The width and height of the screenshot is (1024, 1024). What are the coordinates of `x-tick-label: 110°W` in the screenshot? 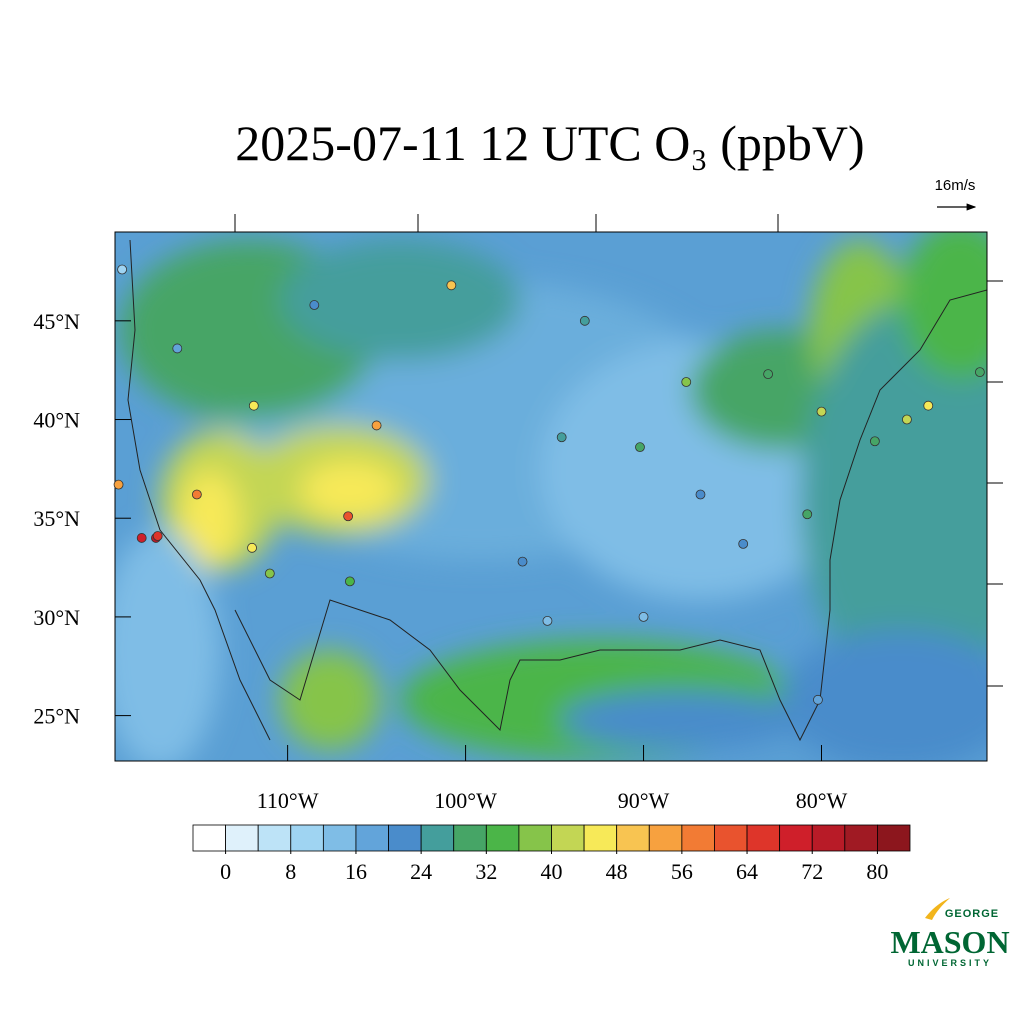 It's located at (288, 800).